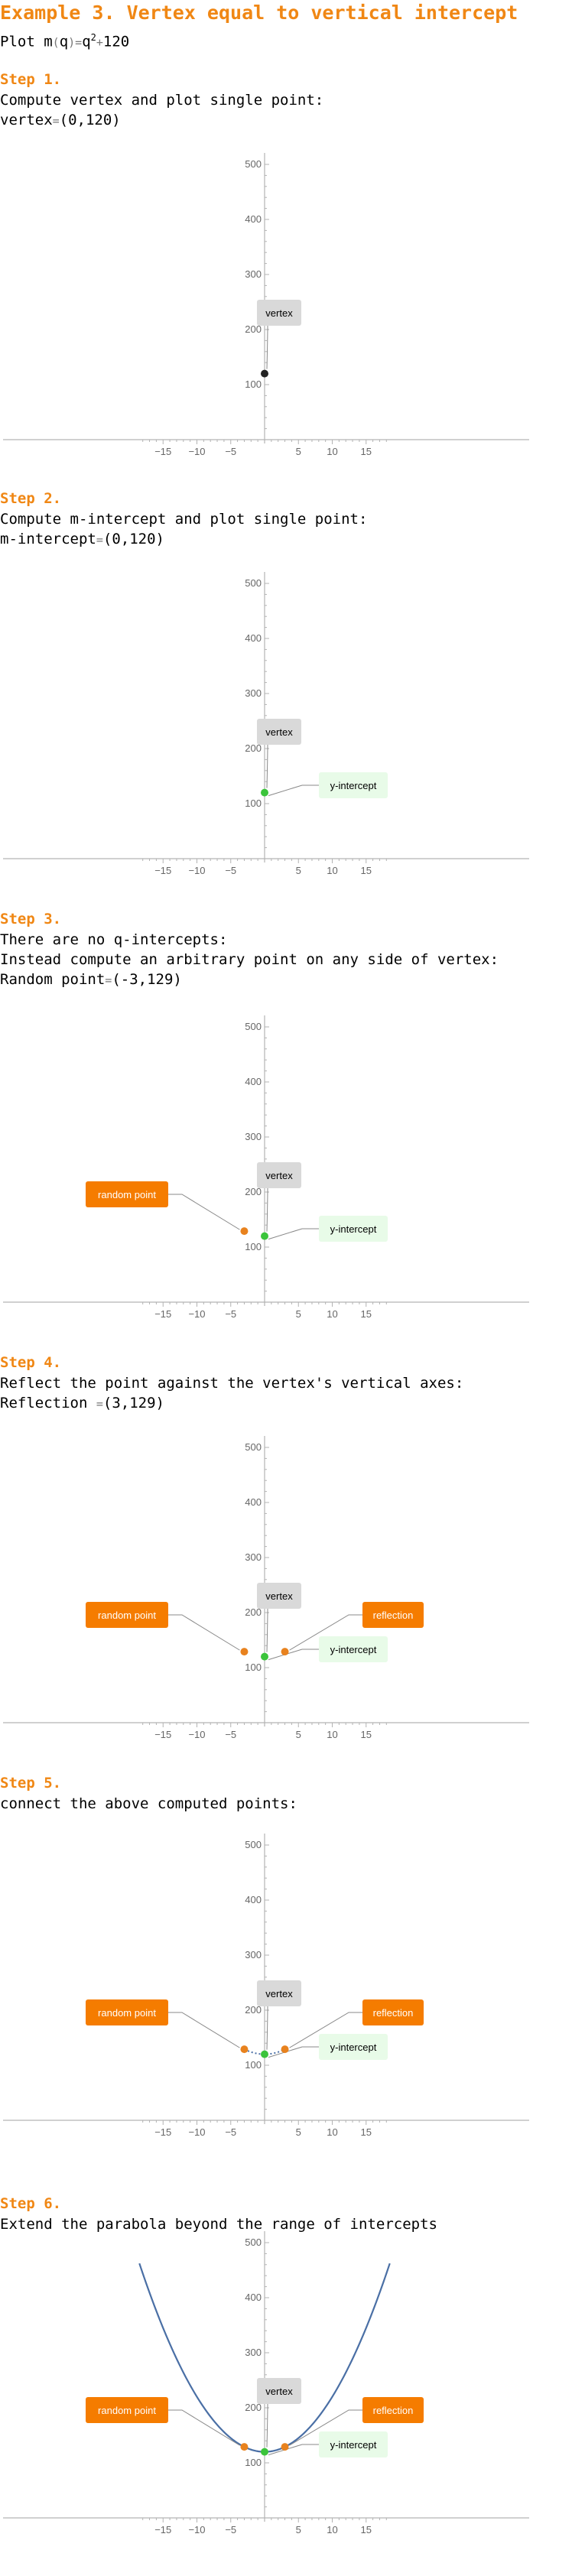 This screenshot has width=585, height=2576. I want to click on problem-statement: Plot m(q)=q2+120, so click(64, 40).